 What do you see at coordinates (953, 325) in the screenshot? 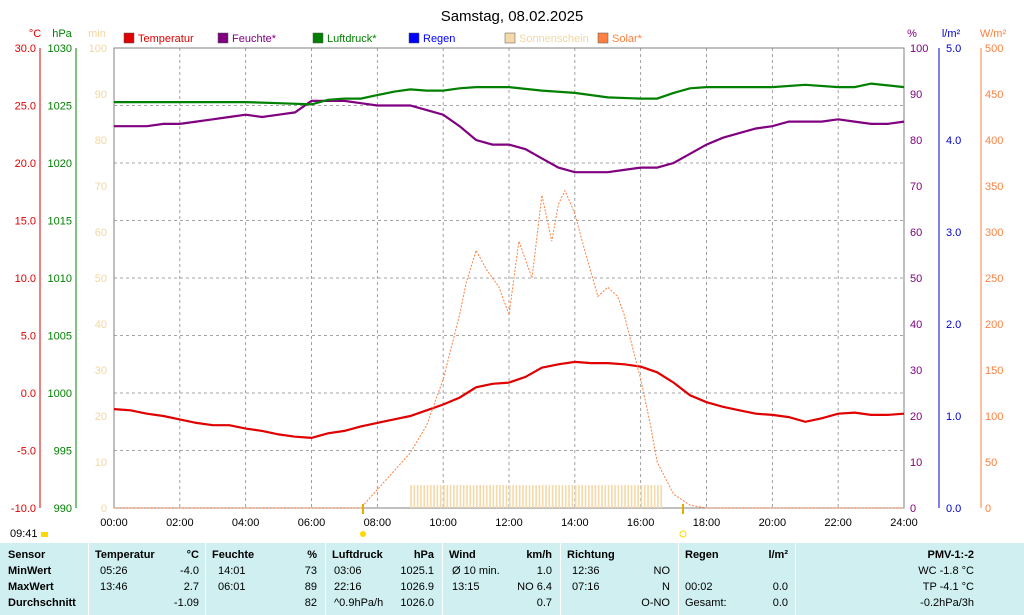
I see `rain-tick-label: 2.0` at bounding box center [953, 325].